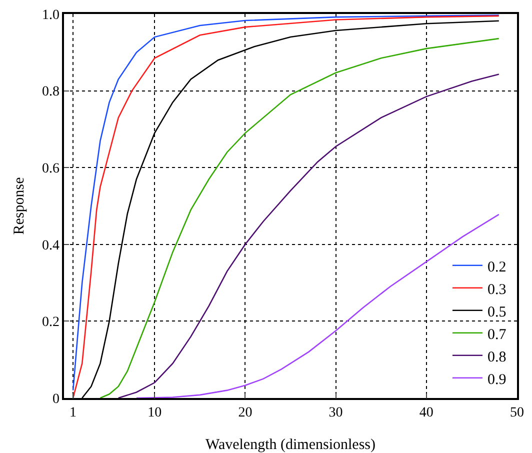 This screenshot has height=453, width=532. I want to click on x-tick-label: 1, so click(73, 413).